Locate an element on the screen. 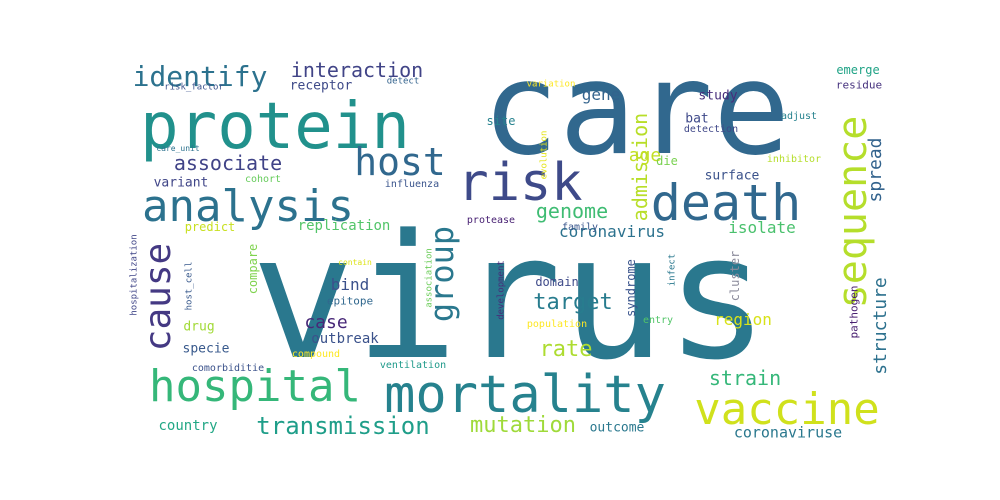 This screenshot has width=1000, height=500. word-rate: rate is located at coordinates (566, 349).